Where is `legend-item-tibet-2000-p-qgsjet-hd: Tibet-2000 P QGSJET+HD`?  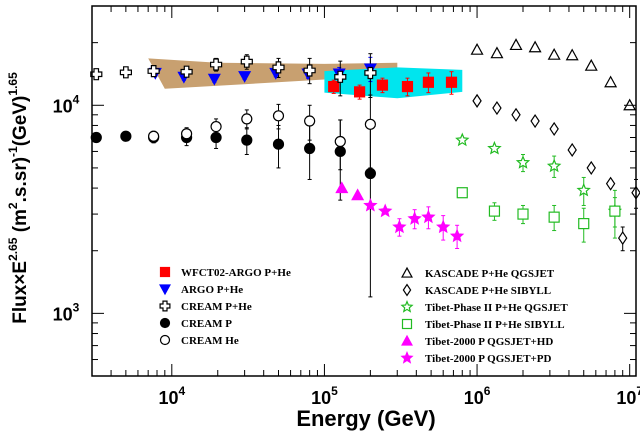 legend-item-tibet-2000-p-qgsjet-hd: Tibet-2000 P QGSJET+HD is located at coordinates (477, 341).